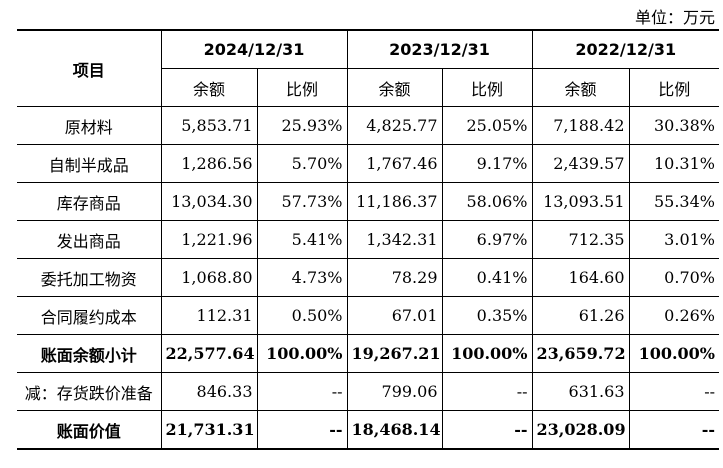  Describe the element at coordinates (580, 430) in the screenshot. I see `balance-cell: 23,028.09` at that location.